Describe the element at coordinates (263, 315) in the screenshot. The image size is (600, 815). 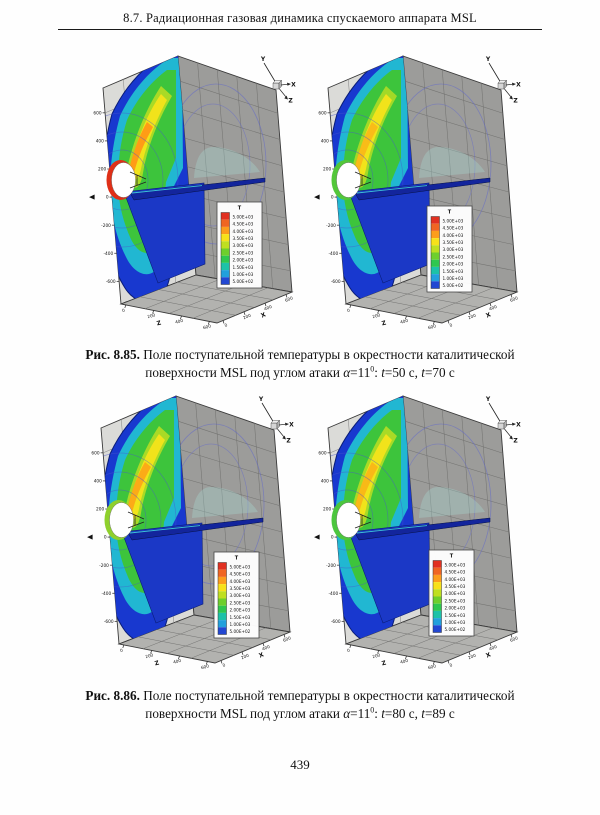
I see `x-axis-label: X` at that location.